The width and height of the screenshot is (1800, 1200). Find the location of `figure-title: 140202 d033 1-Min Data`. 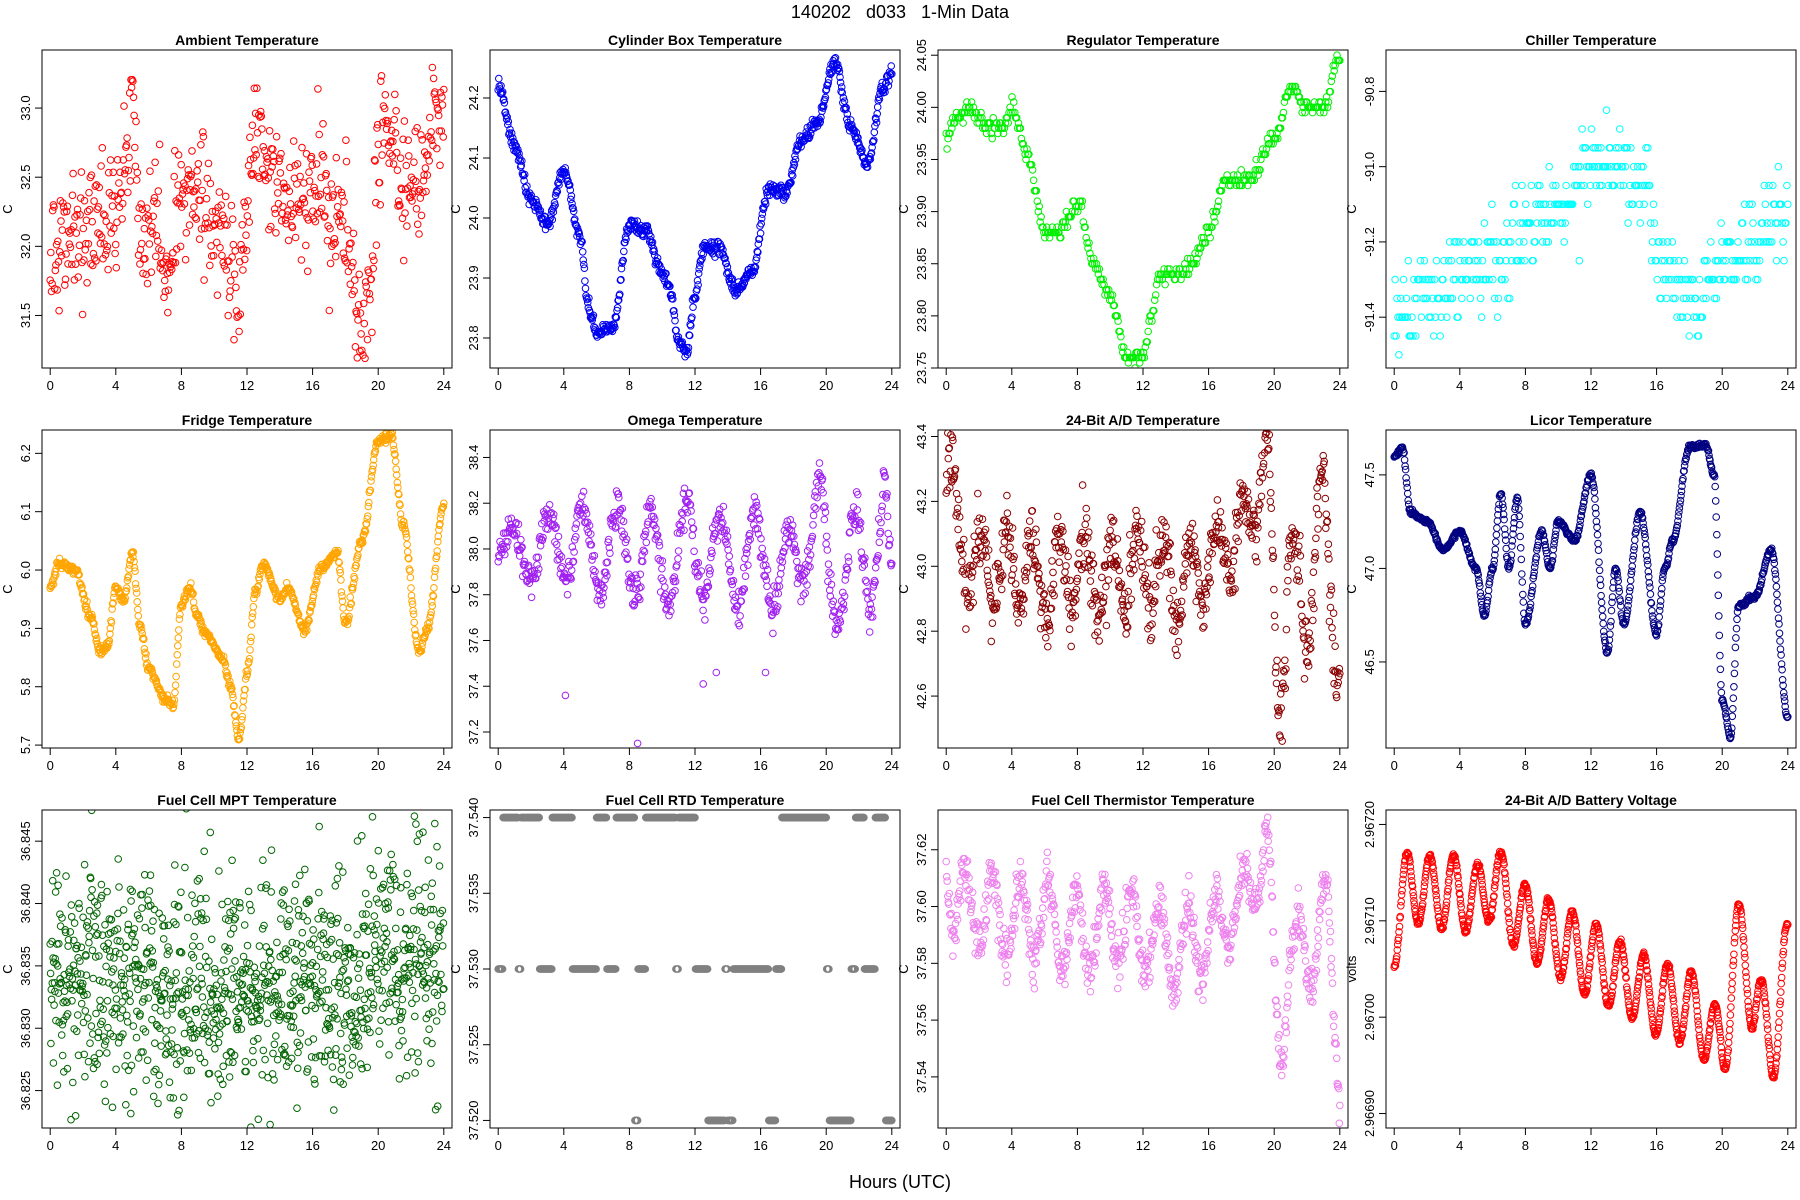

figure-title: 140202 d033 1-Min Data is located at coordinates (900, 12).